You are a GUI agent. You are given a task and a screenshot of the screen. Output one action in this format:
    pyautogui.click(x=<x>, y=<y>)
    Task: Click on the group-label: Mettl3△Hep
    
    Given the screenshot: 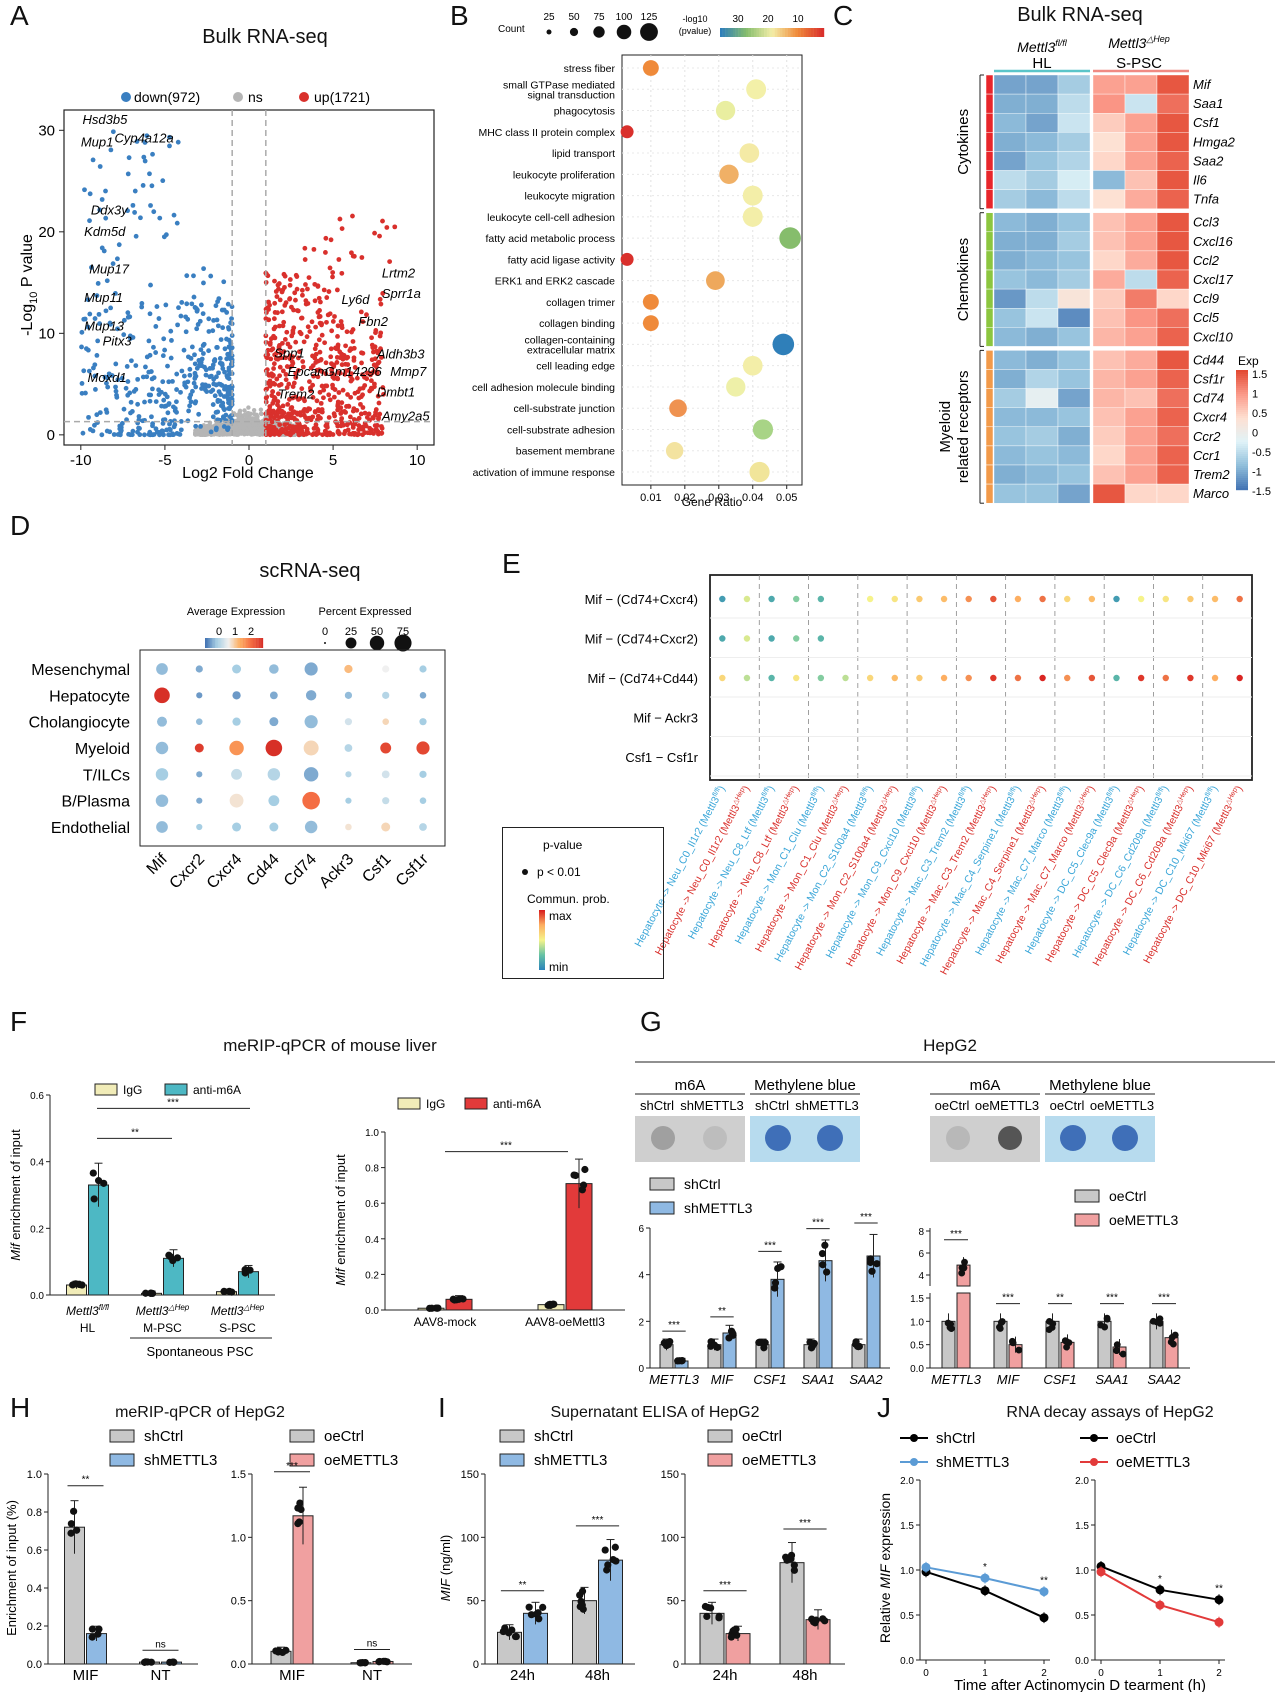 What is the action you would take?
    pyautogui.click(x=238, y=1310)
    